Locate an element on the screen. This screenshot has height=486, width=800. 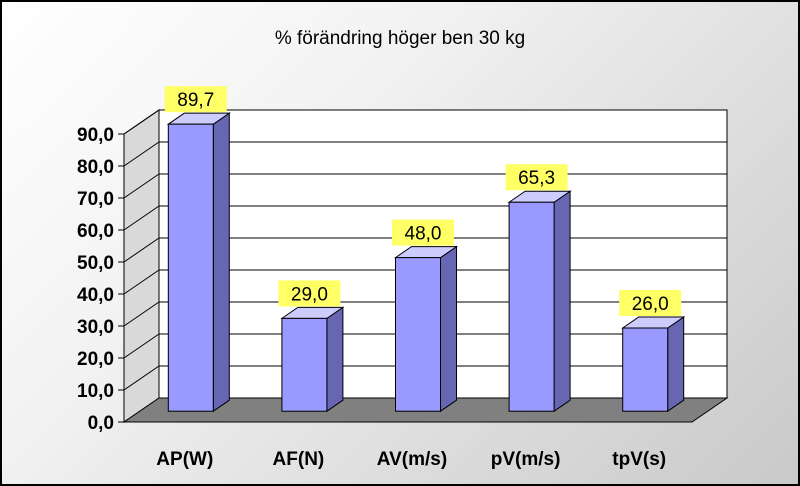
y-tick-label: 70,0 is located at coordinates (95, 199).